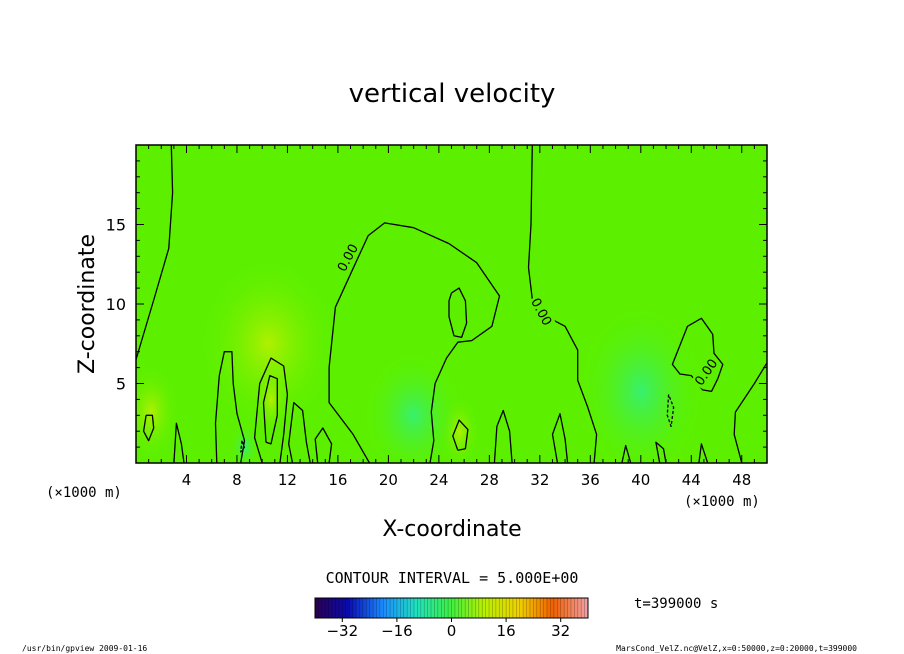 Image resolution: width=904 pixels, height=654 pixels. I want to click on x-tick-label: 4, so click(187, 480).